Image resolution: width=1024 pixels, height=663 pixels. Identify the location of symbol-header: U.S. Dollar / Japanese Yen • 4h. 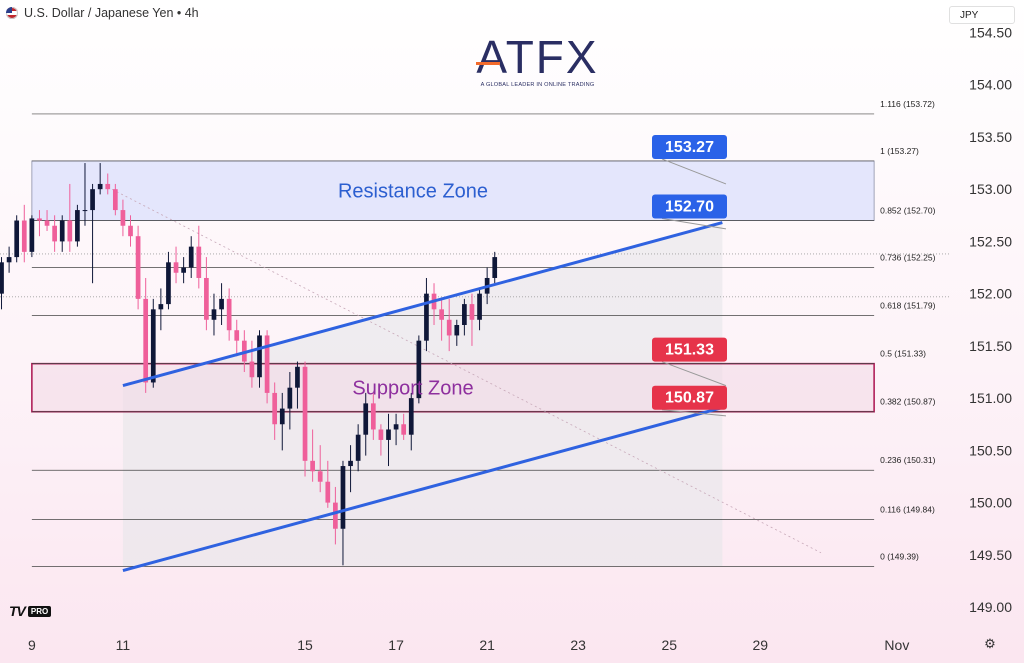
(102, 13).